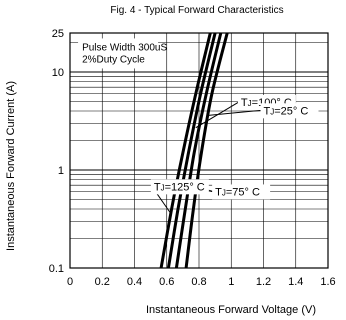 The height and width of the screenshot is (320, 346). What do you see at coordinates (124, 47) in the screenshot?
I see `note-line: Pulse Width 300uS` at bounding box center [124, 47].